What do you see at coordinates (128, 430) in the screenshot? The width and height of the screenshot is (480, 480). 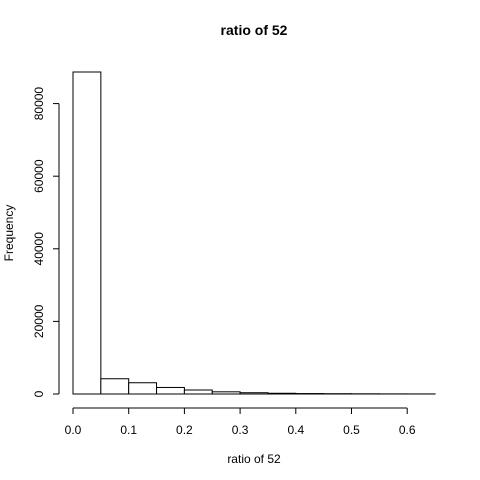 I see `x-tick-label: 0.1` at bounding box center [128, 430].